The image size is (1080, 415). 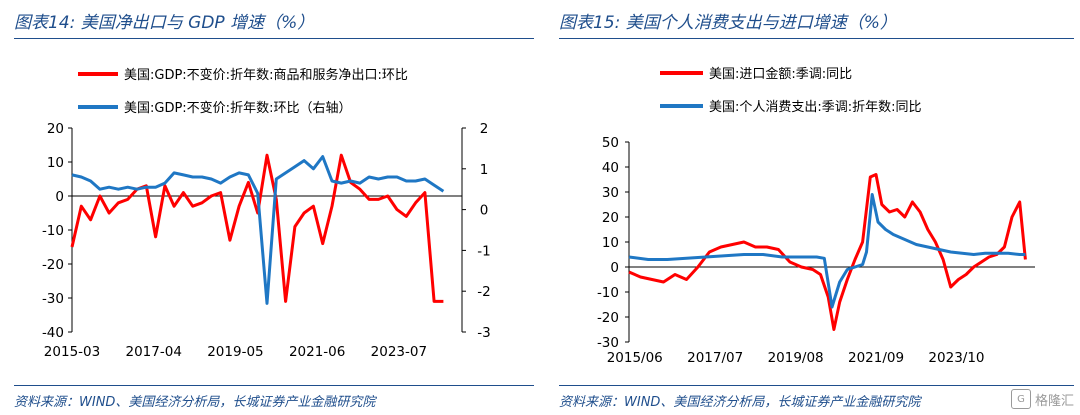 I want to click on legend-label: 美国:个人消费支出:季调:折年数:同比, so click(x=815, y=107).